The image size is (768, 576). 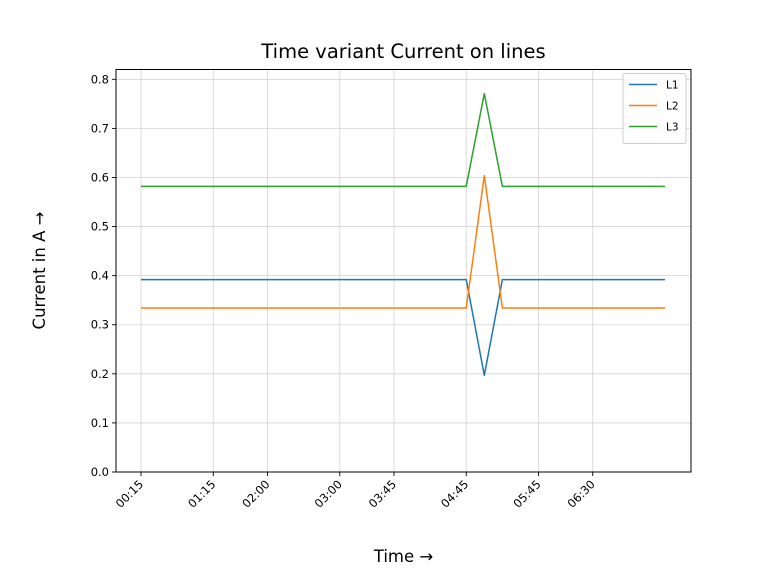 I want to click on legend-label-l3: L3, so click(x=672, y=128).